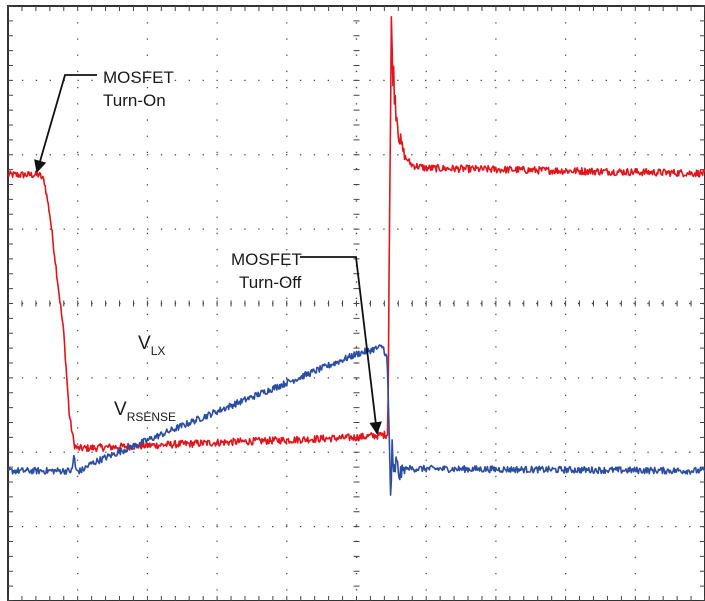 This screenshot has height=601, width=705. What do you see at coordinates (120, 409) in the screenshot?
I see `vrsense-label-main: V` at bounding box center [120, 409].